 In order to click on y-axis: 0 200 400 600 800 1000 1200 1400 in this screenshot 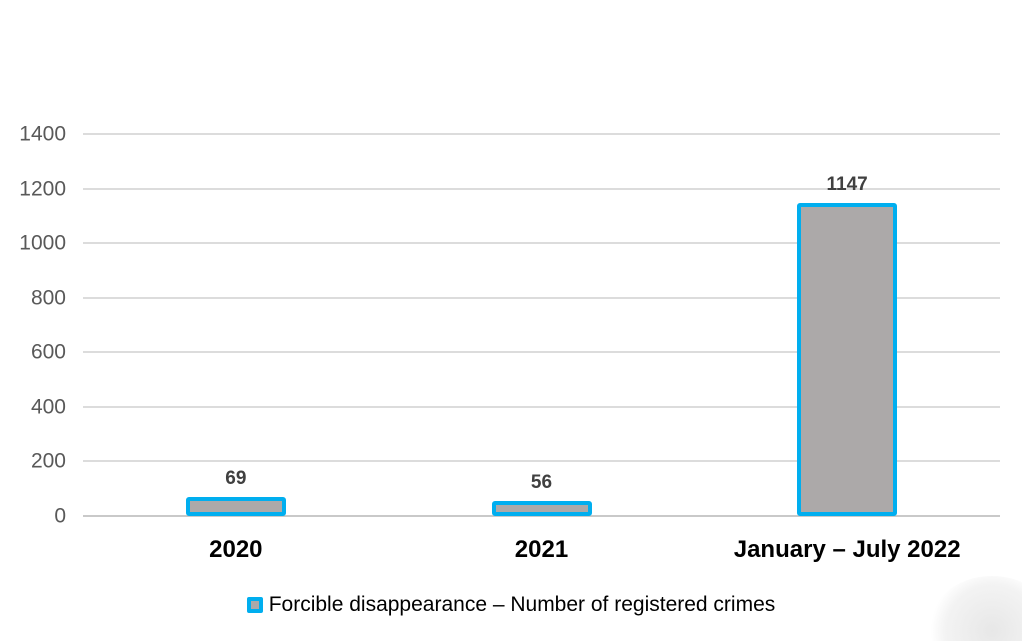, I will do `click(33, 325)`.